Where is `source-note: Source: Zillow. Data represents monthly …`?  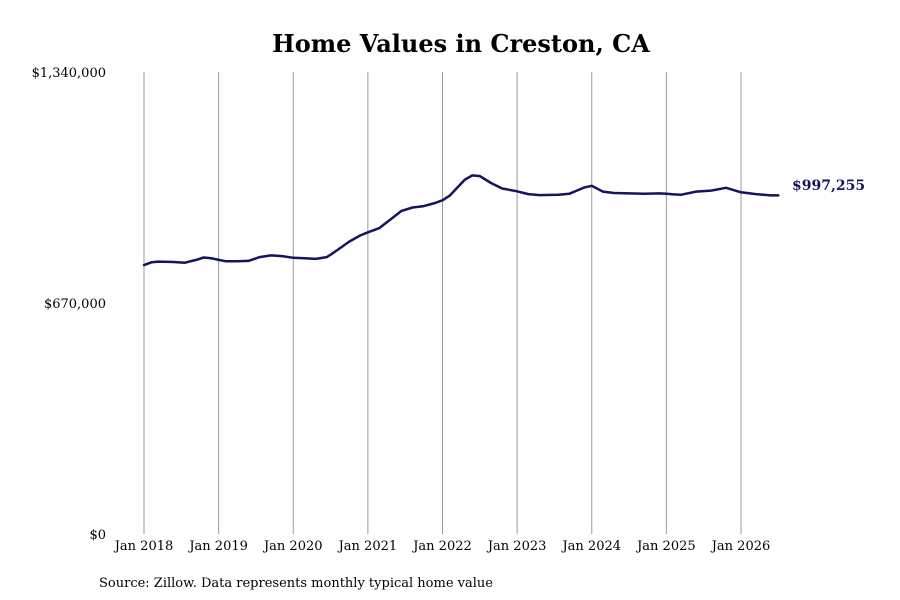
source-note: Source: Zillow. Data represents monthly … is located at coordinates (296, 583).